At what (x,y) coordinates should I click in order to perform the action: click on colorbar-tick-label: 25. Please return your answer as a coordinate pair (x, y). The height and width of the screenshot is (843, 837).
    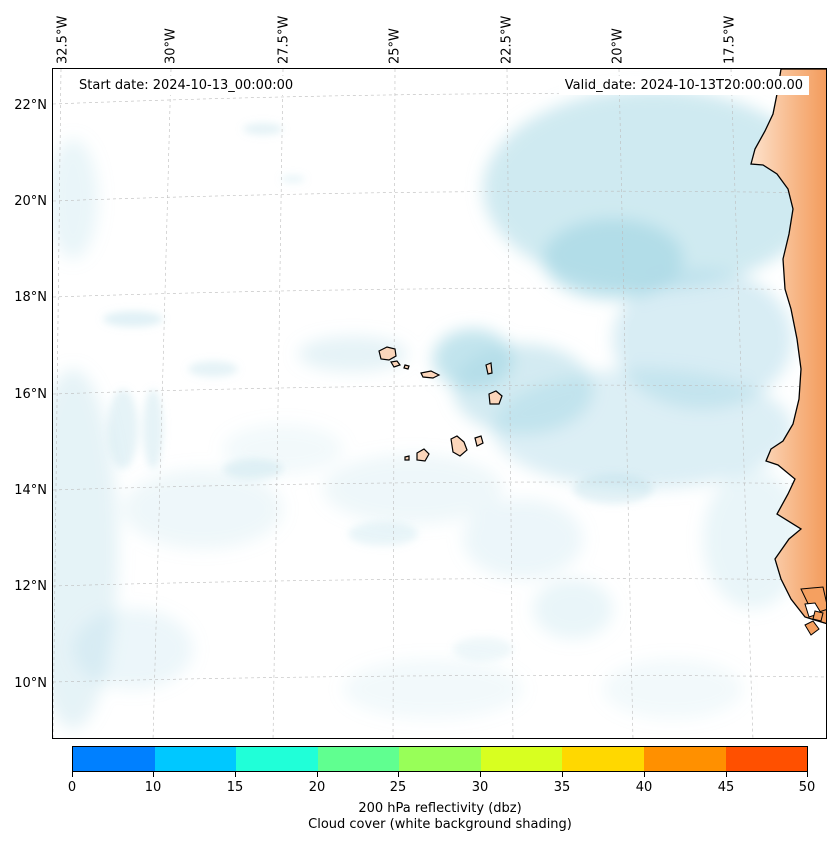
    Looking at the image, I should click on (398, 787).